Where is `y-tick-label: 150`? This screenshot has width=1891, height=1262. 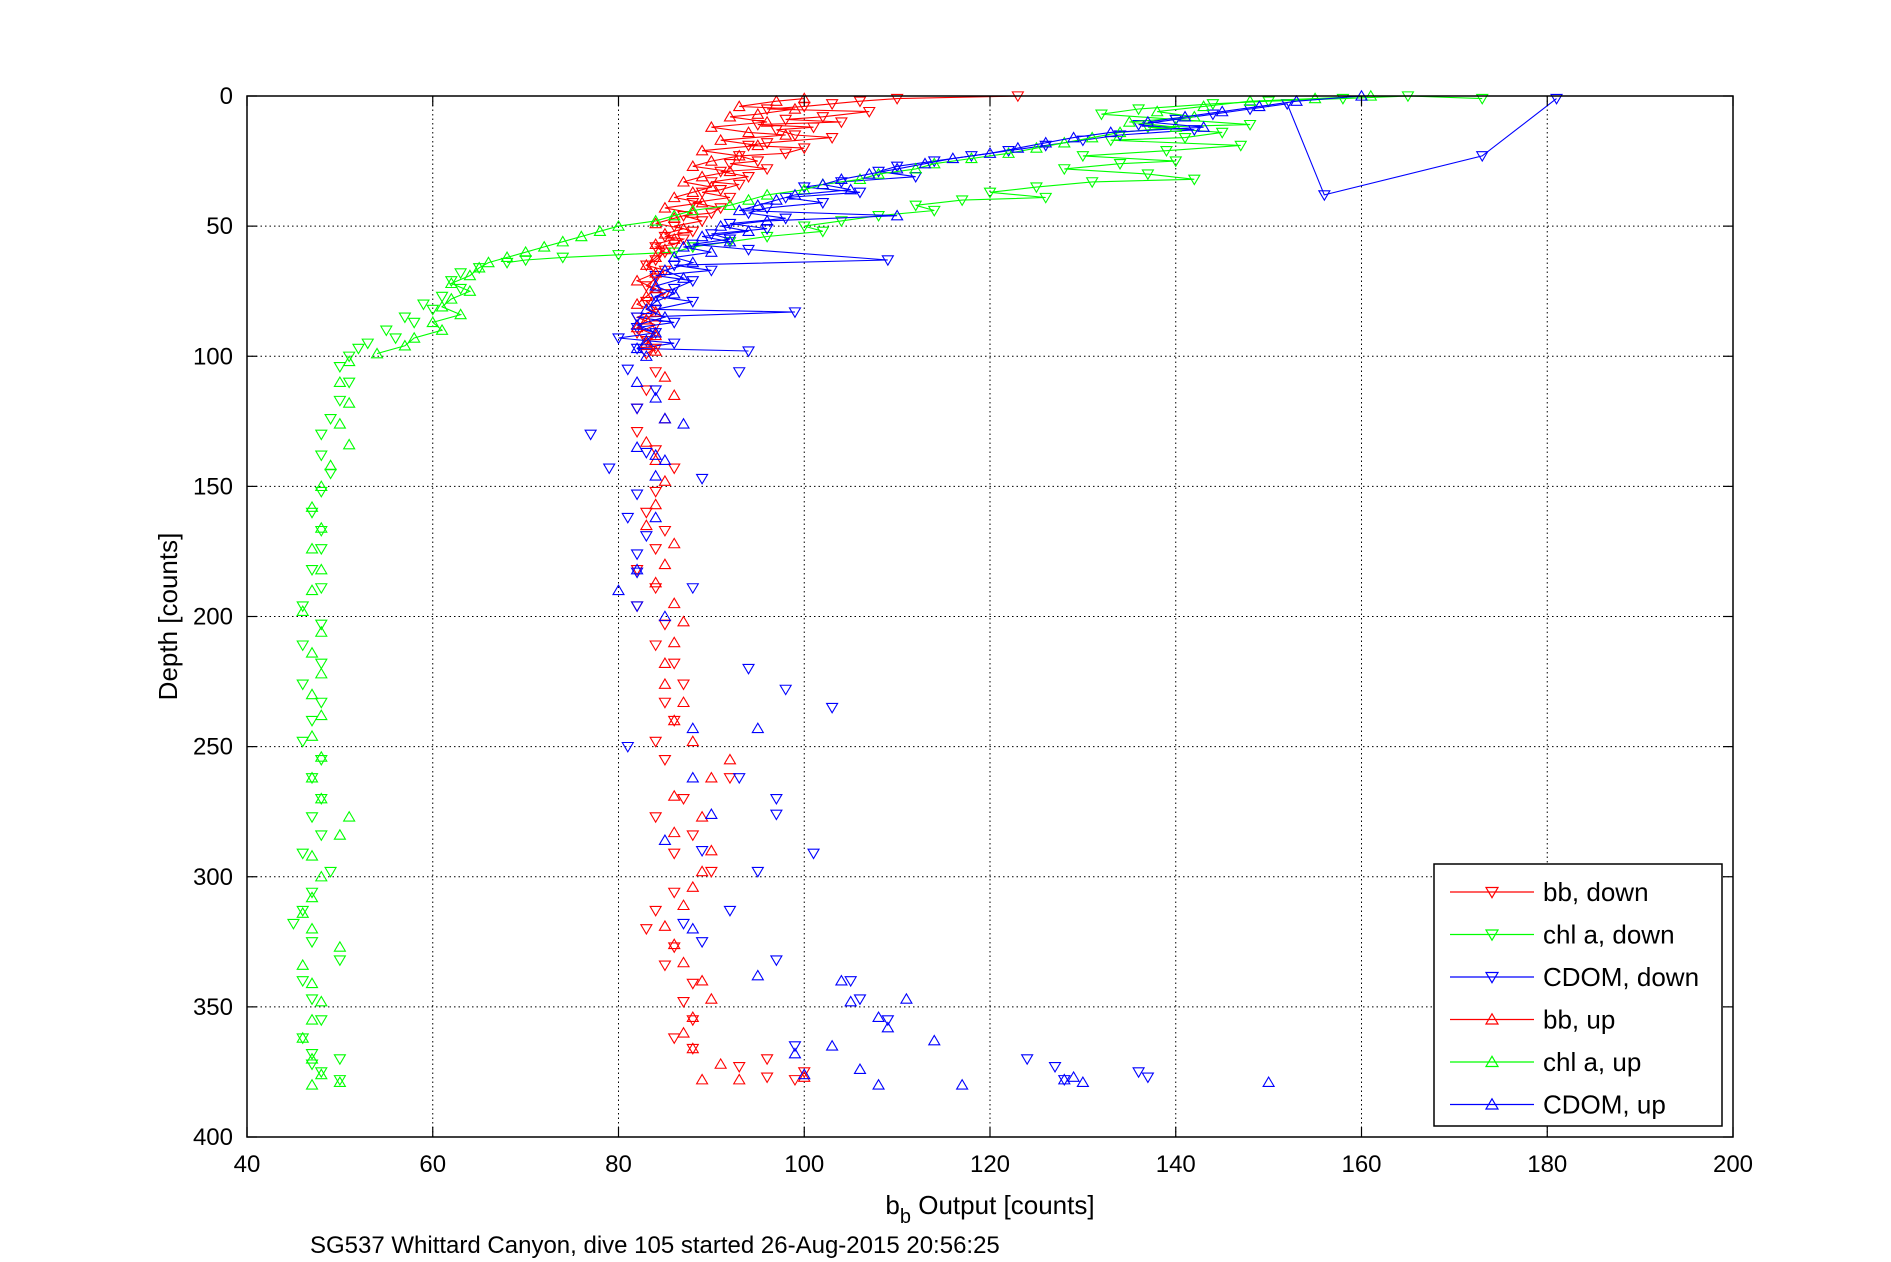
y-tick-label: 150 is located at coordinates (213, 486).